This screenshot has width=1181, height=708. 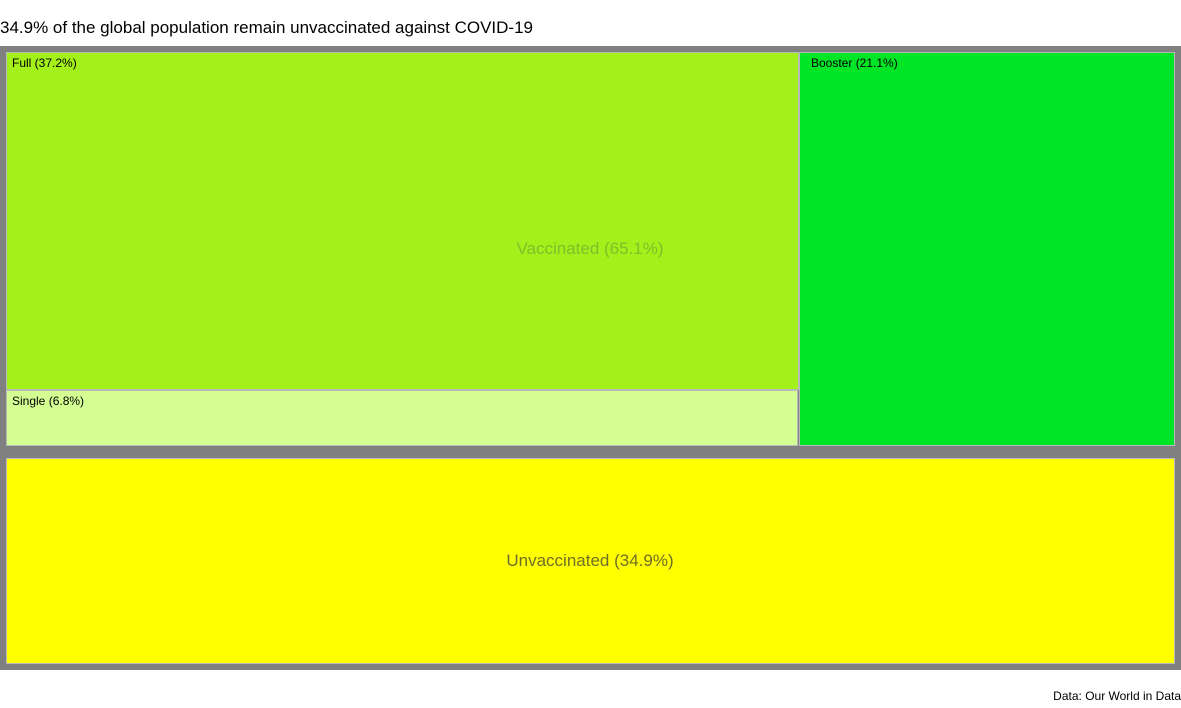 I want to click on tile-full-label: Full (37.2%), so click(x=44, y=63).